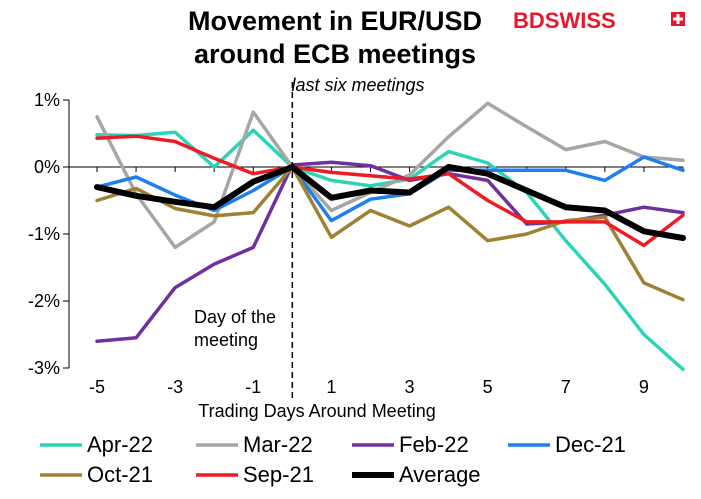 This screenshot has width=701, height=499. I want to click on legend-label: Average, so click(440, 474).